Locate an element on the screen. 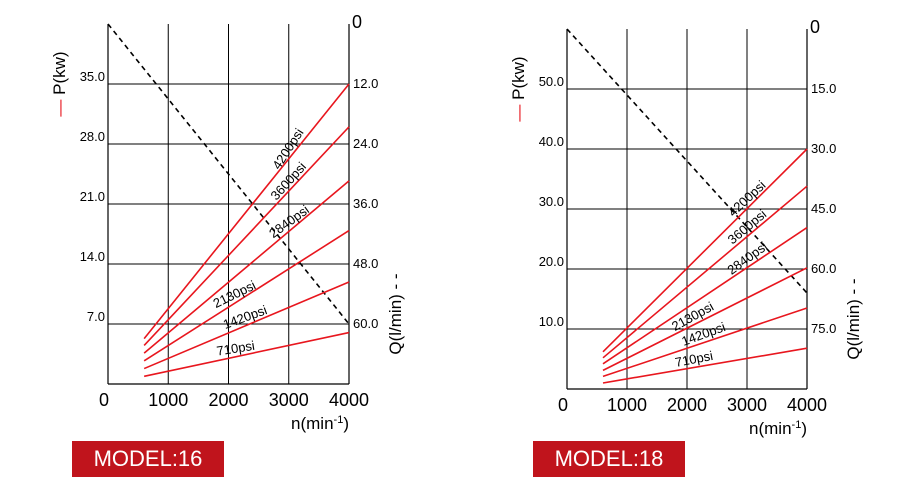  panel1-left-axis-title: — P(kw) is located at coordinates (59, 83).